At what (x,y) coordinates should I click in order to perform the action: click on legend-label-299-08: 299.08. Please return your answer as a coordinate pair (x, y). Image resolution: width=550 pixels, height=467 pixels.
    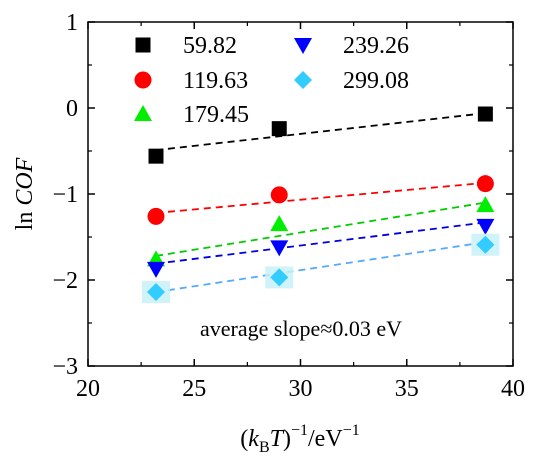
    Looking at the image, I should click on (376, 81).